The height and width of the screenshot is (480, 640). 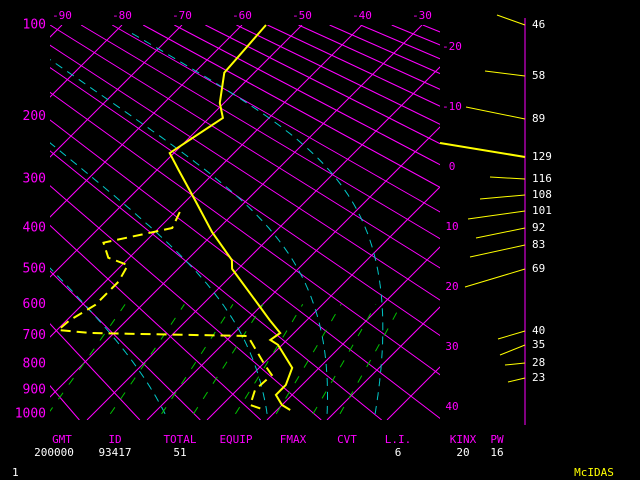 What do you see at coordinates (398, 452) in the screenshot?
I see `table-value: 6` at bounding box center [398, 452].